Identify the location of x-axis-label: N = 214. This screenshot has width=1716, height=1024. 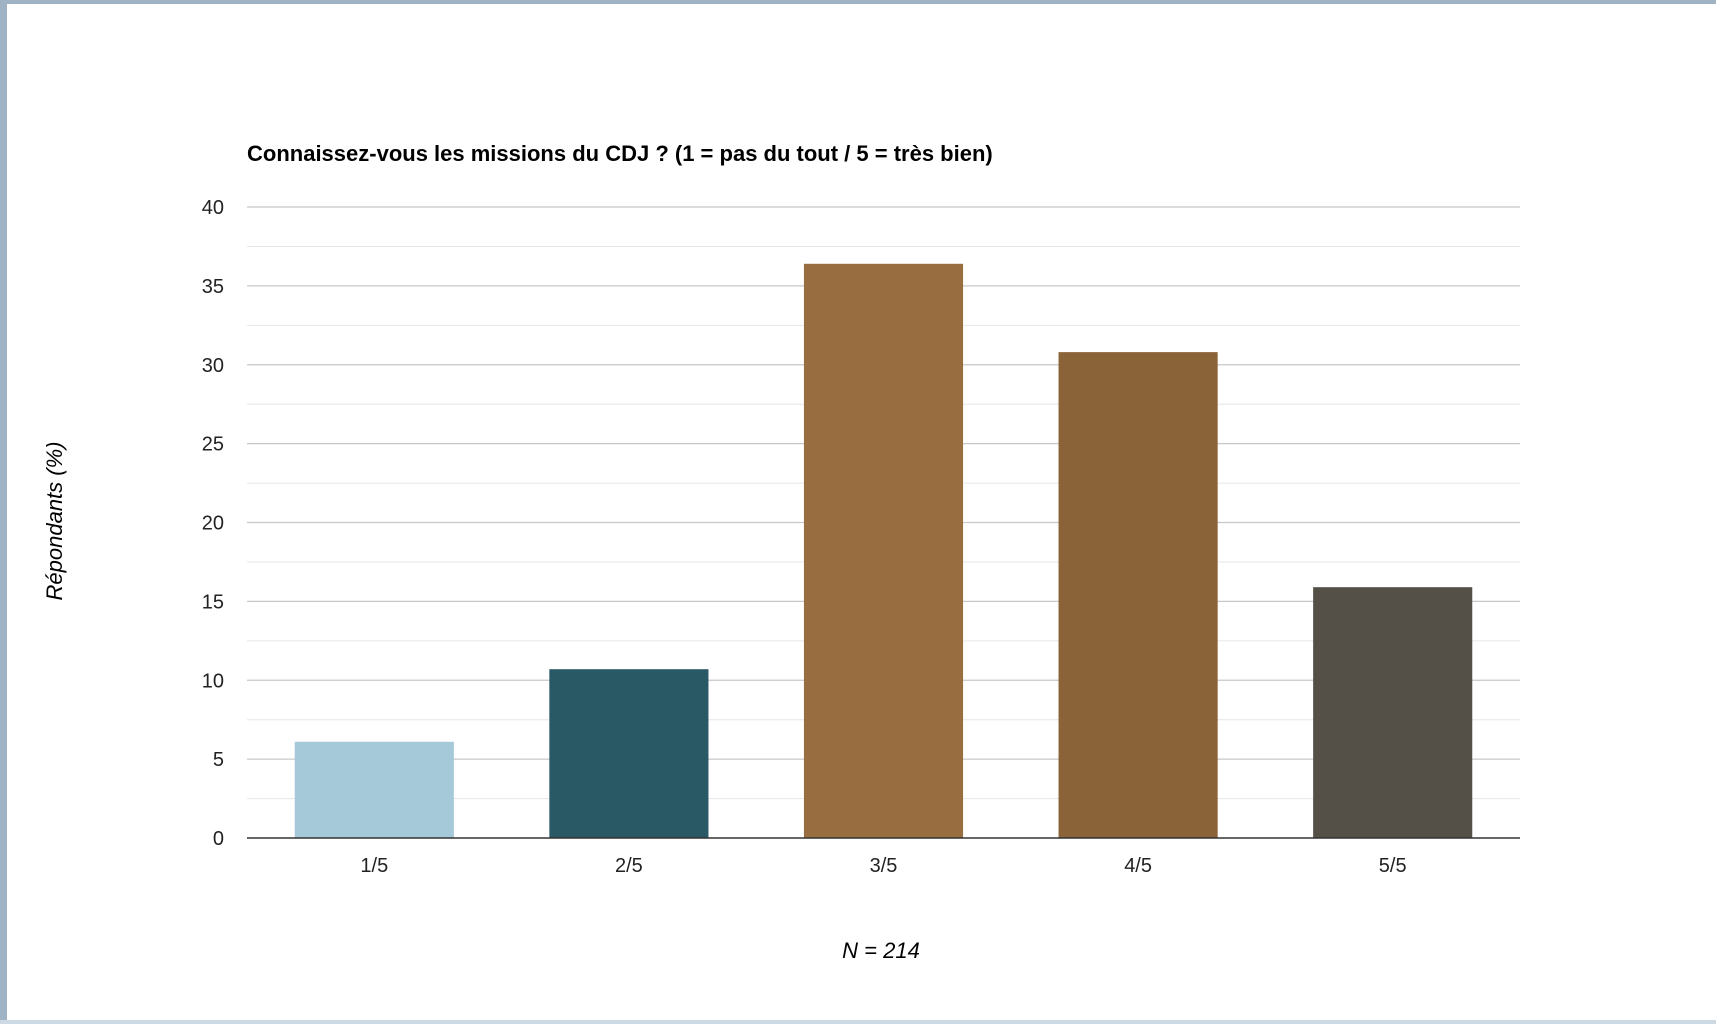
(881, 950).